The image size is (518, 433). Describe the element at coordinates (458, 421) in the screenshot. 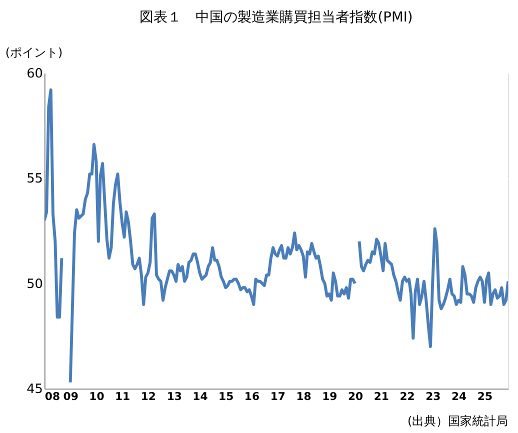

I see `text: (出典）国家統計局` at that location.